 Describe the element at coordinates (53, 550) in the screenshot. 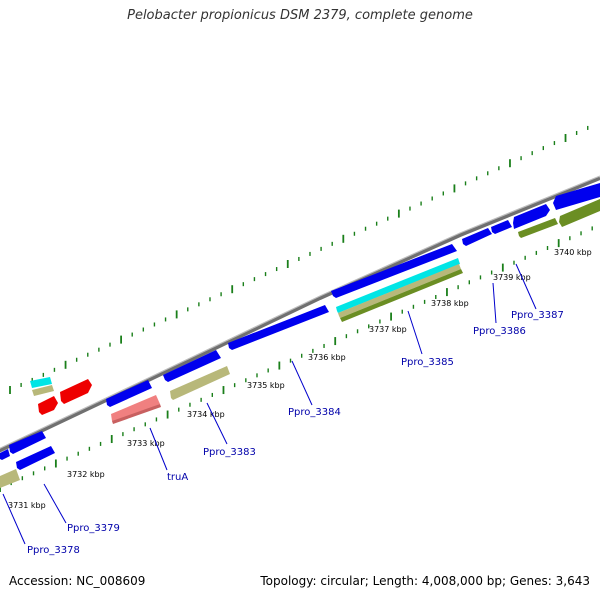

I see `gene-label-ppro3378: Ppro_3378` at that location.